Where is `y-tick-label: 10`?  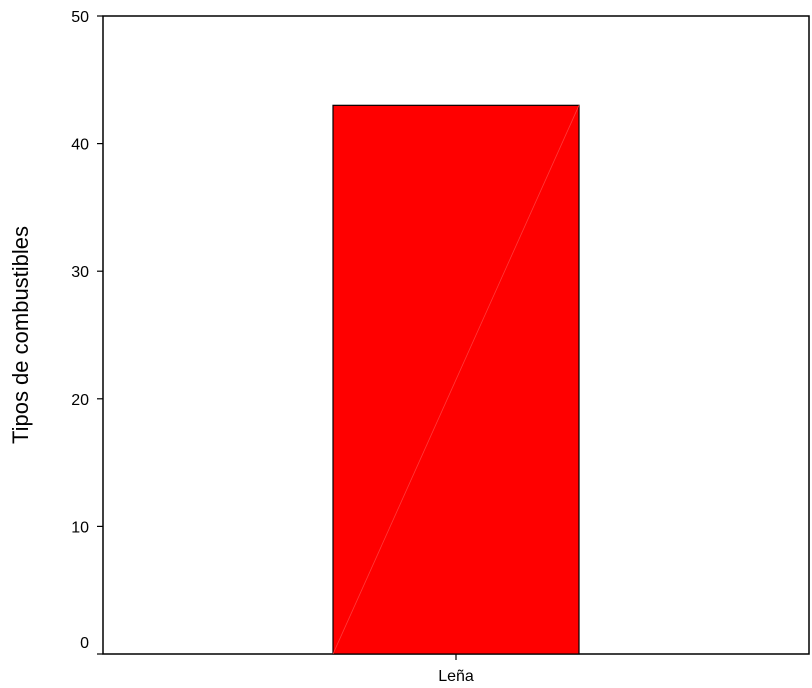
y-tick-label: 10 is located at coordinates (80, 527).